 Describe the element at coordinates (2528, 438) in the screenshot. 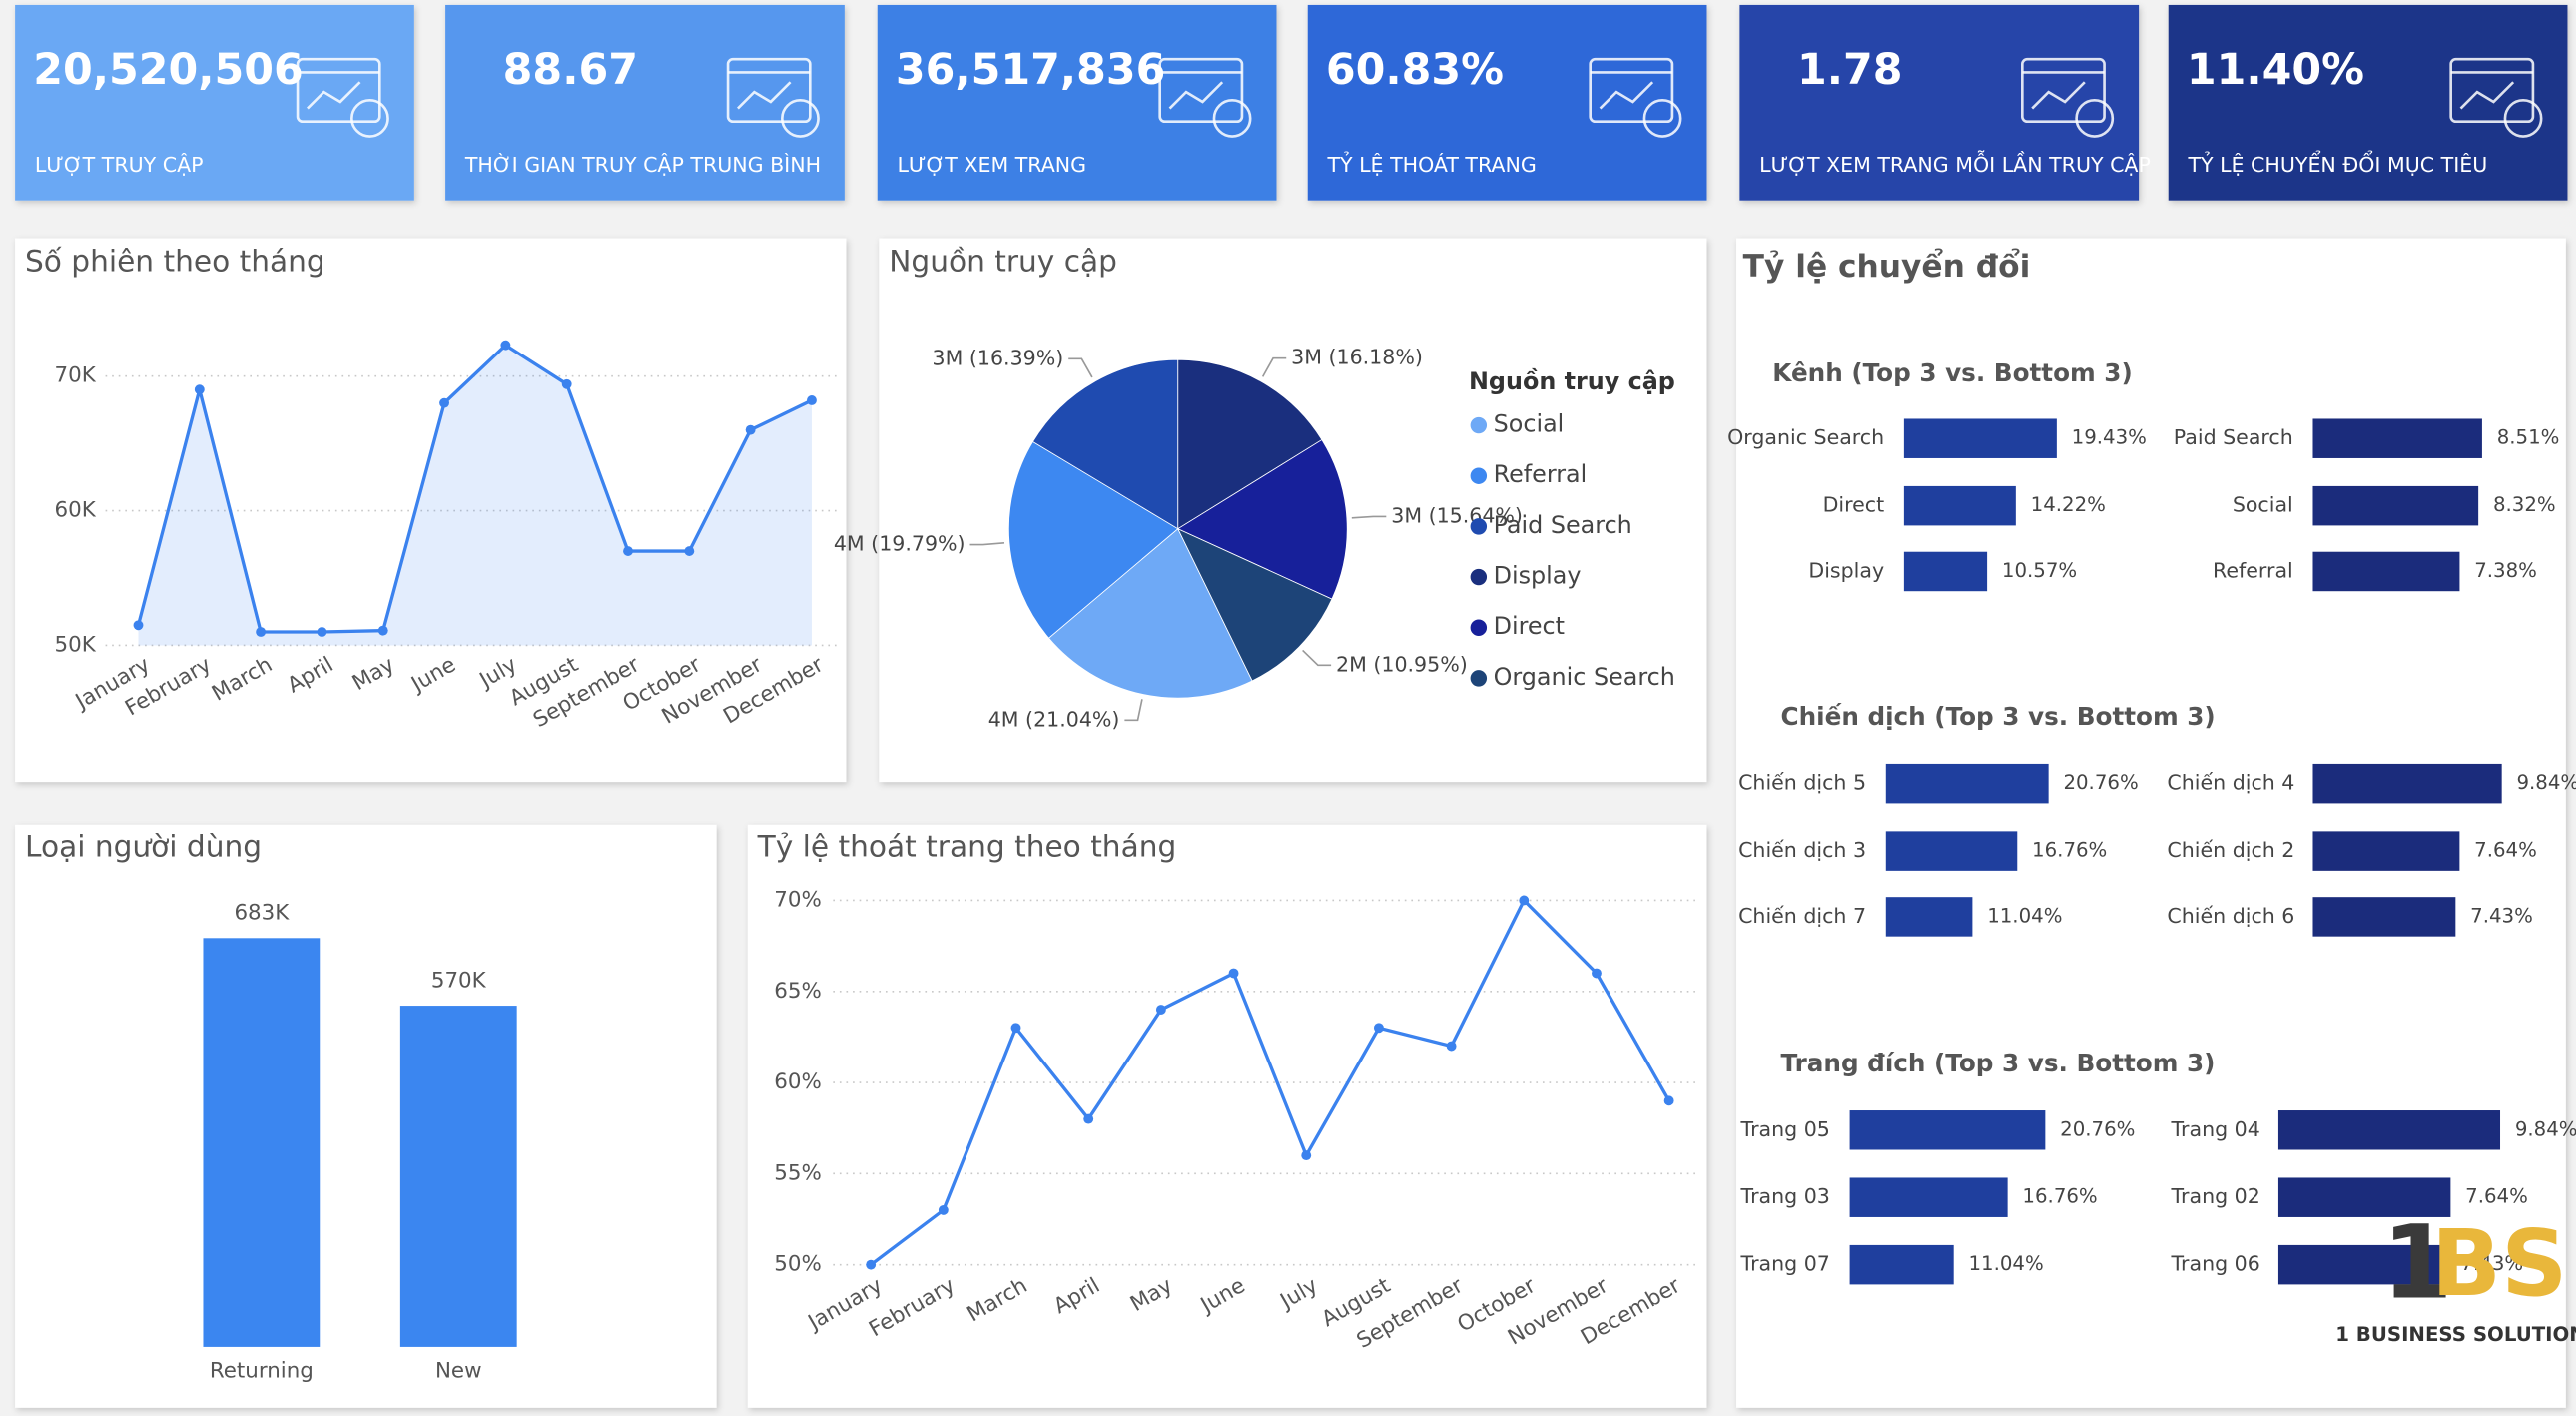

I see `data-label: 8.51%` at that location.